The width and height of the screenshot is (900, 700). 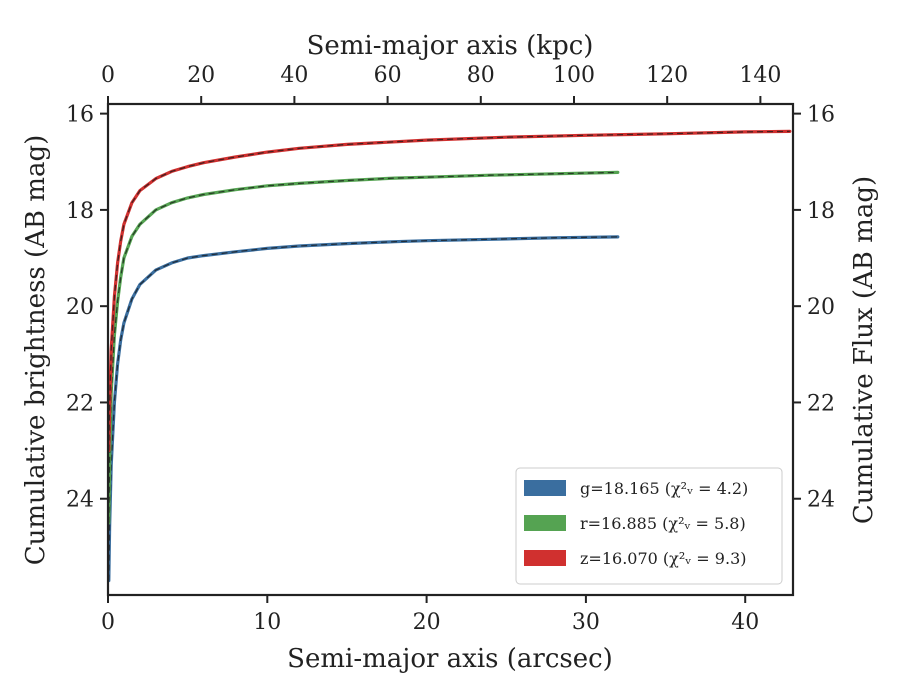 What do you see at coordinates (663, 523) in the screenshot?
I see `legend-label-r: r=16.885 (χ²ᵥ = 5.8)` at bounding box center [663, 523].